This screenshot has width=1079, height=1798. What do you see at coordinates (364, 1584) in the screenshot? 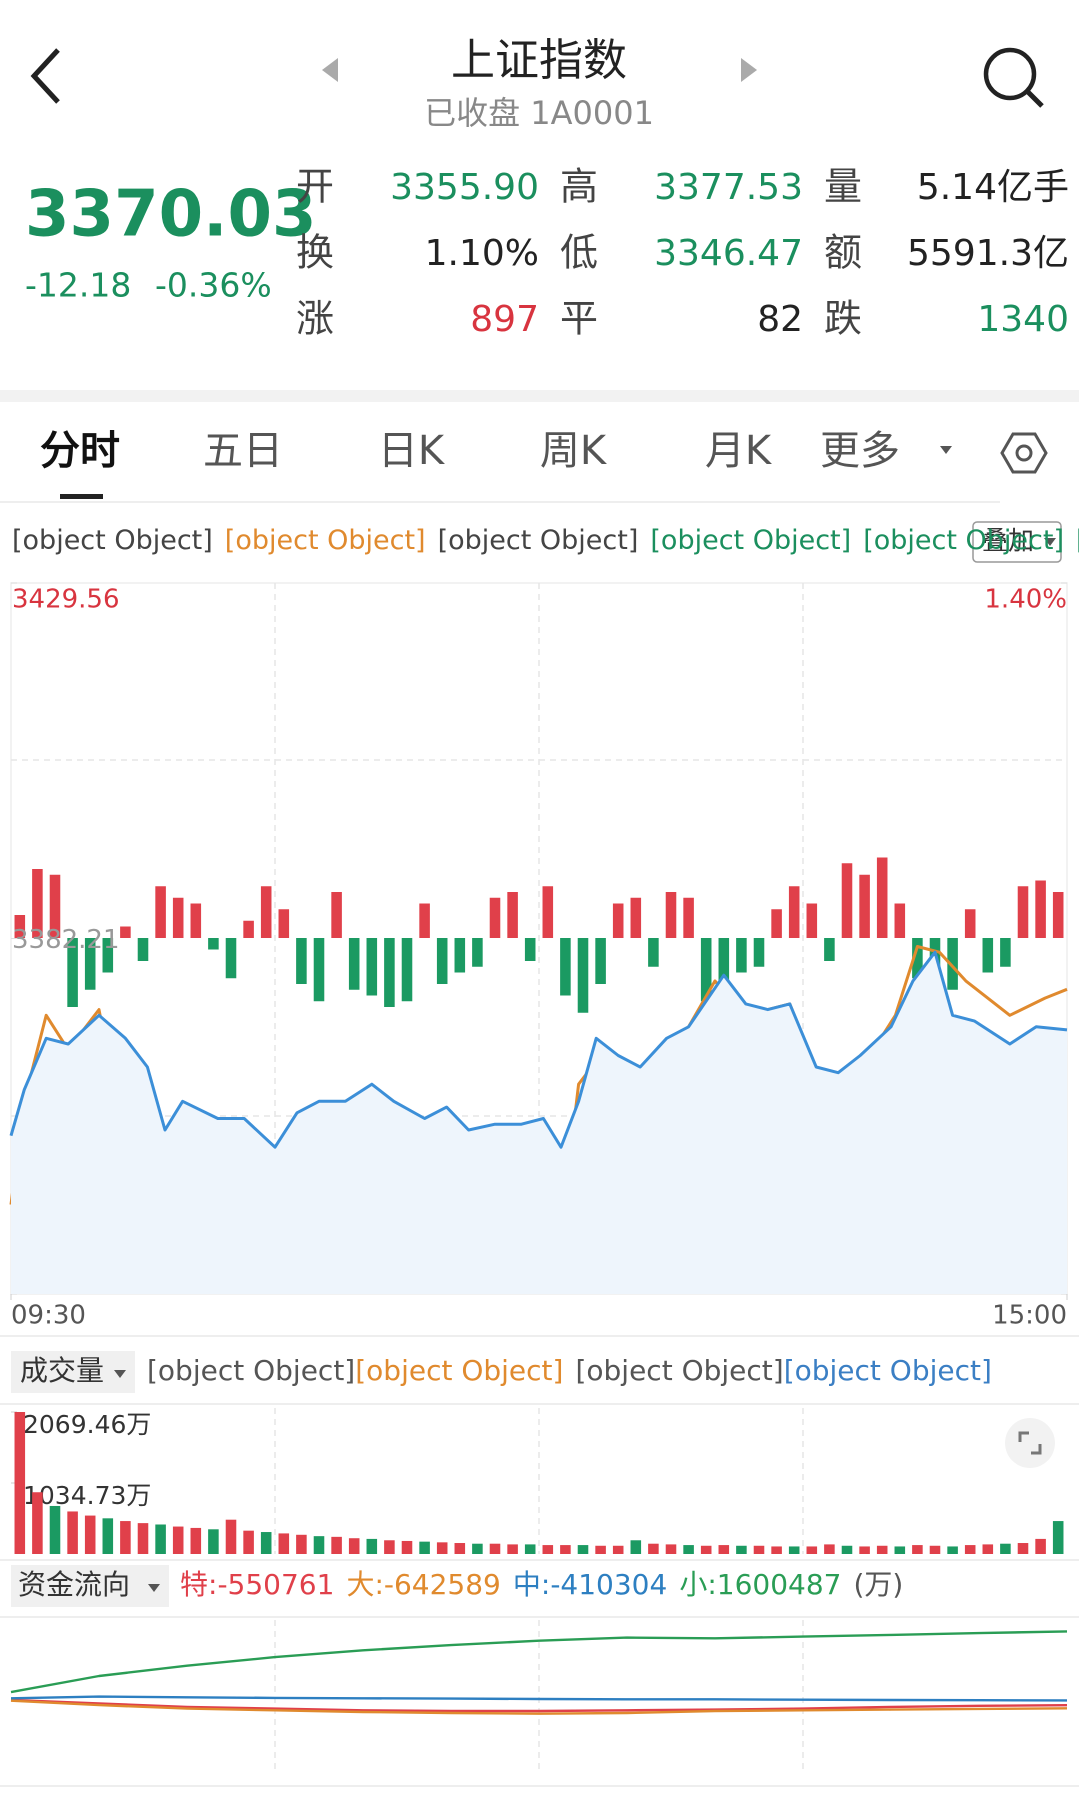
I see `fund-flow-label: 大:` at bounding box center [364, 1584].